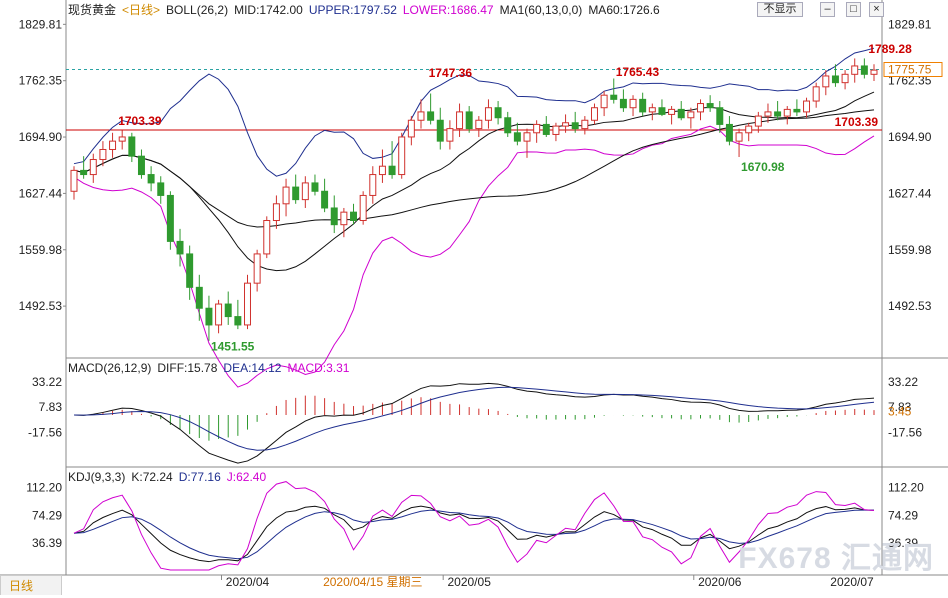 The image size is (948, 598). What do you see at coordinates (41, 81) in the screenshot?
I see `price-tick-left: 1762.35` at bounding box center [41, 81].